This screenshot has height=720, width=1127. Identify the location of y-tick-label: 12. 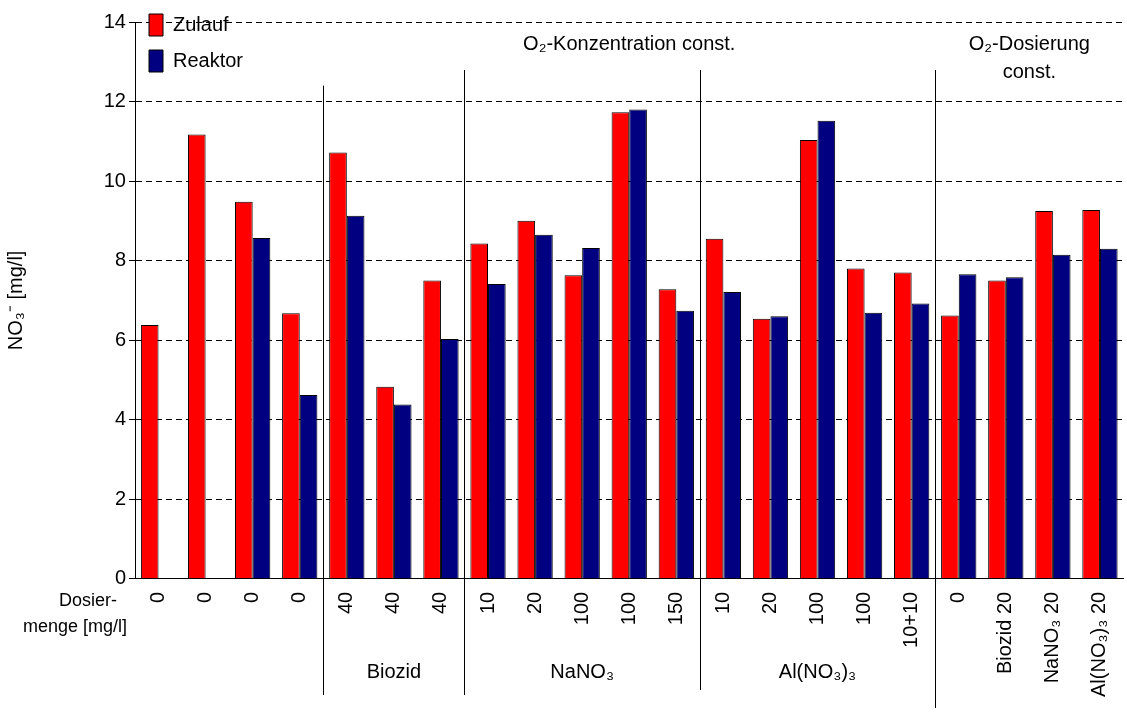
(114, 100).